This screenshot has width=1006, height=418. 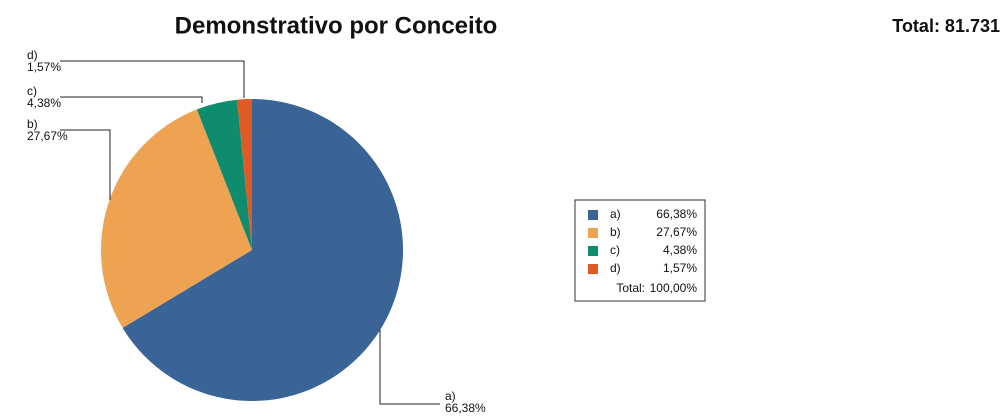 I want to click on chart-title: Demonstrativo por Conceito, so click(x=336, y=25).